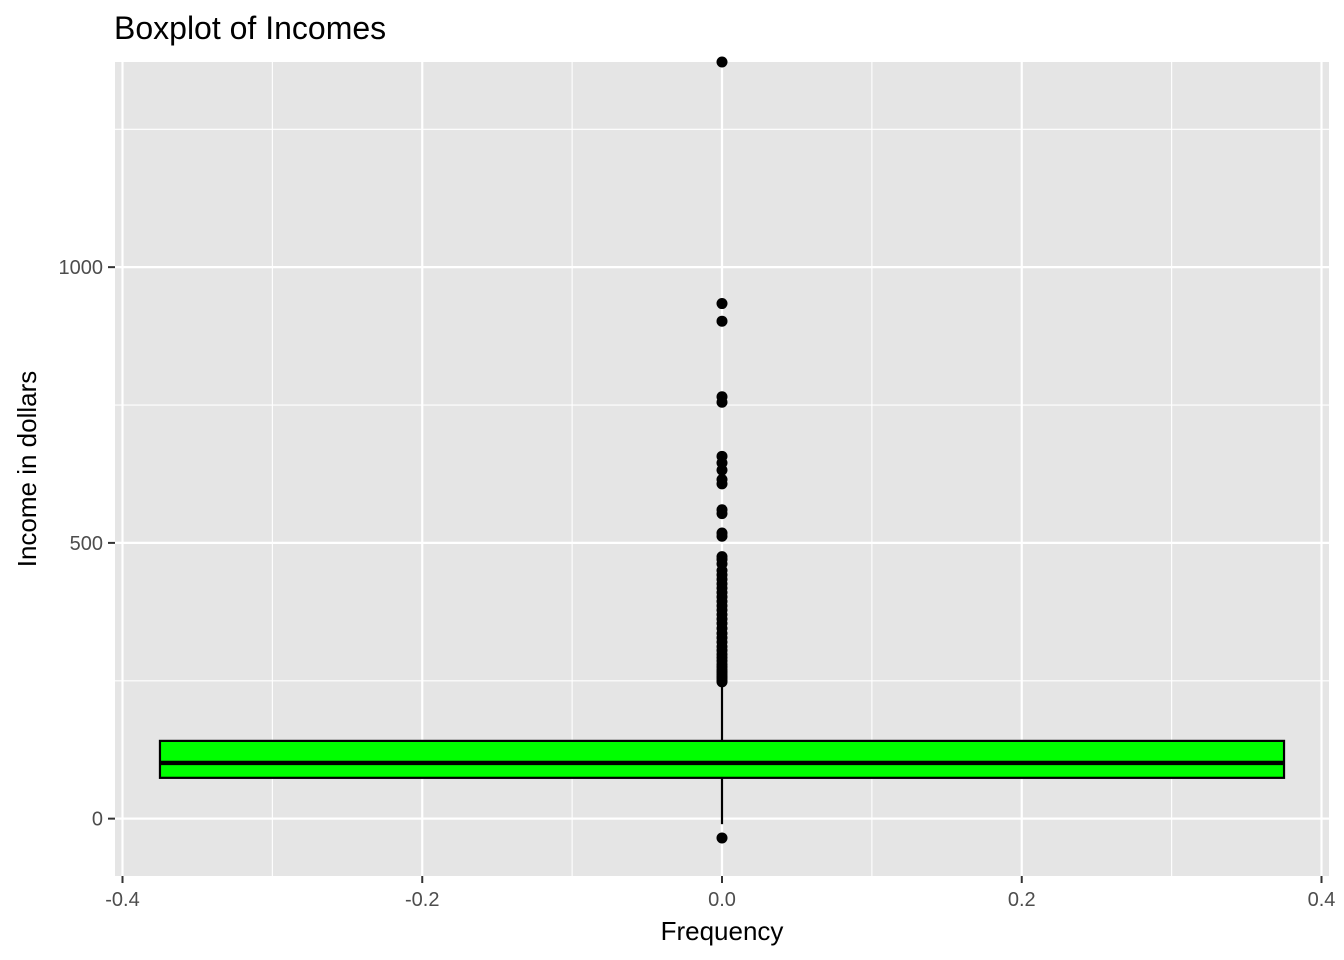 Image resolution: width=1344 pixels, height=960 pixels. Describe the element at coordinates (86, 544) in the screenshot. I see `y-tick-label: 500` at that location.